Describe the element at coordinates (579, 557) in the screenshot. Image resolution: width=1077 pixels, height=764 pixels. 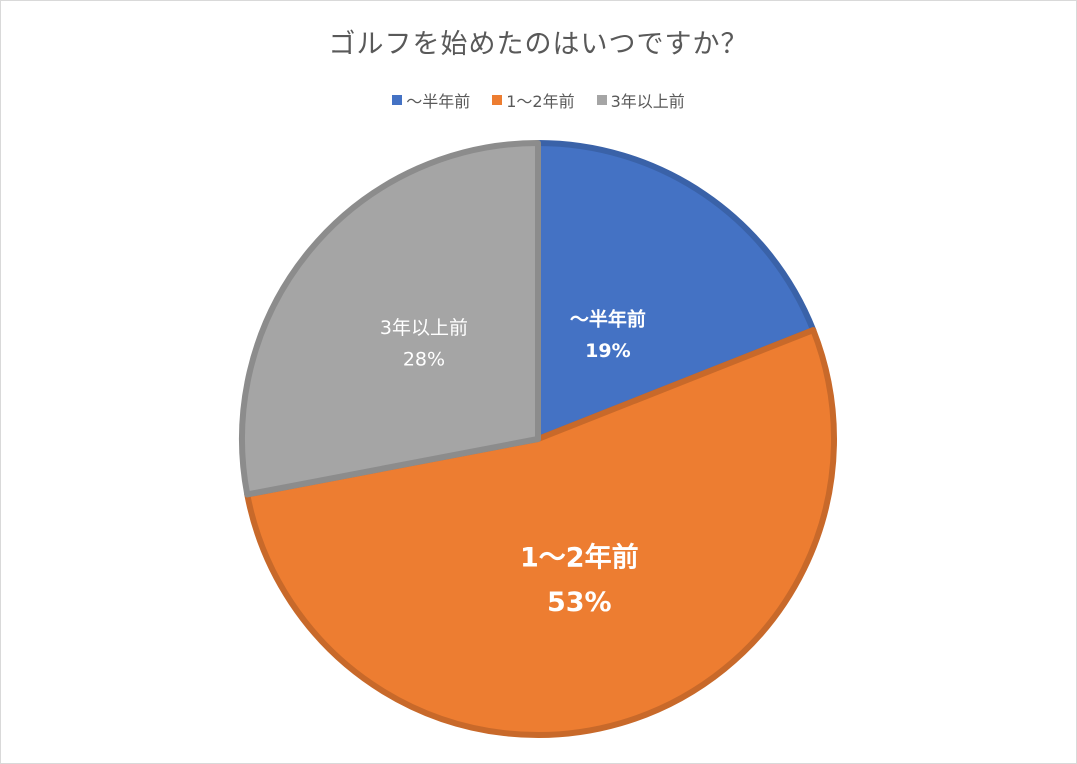
I see `slice-category-label-1: 1〜2年前` at that location.